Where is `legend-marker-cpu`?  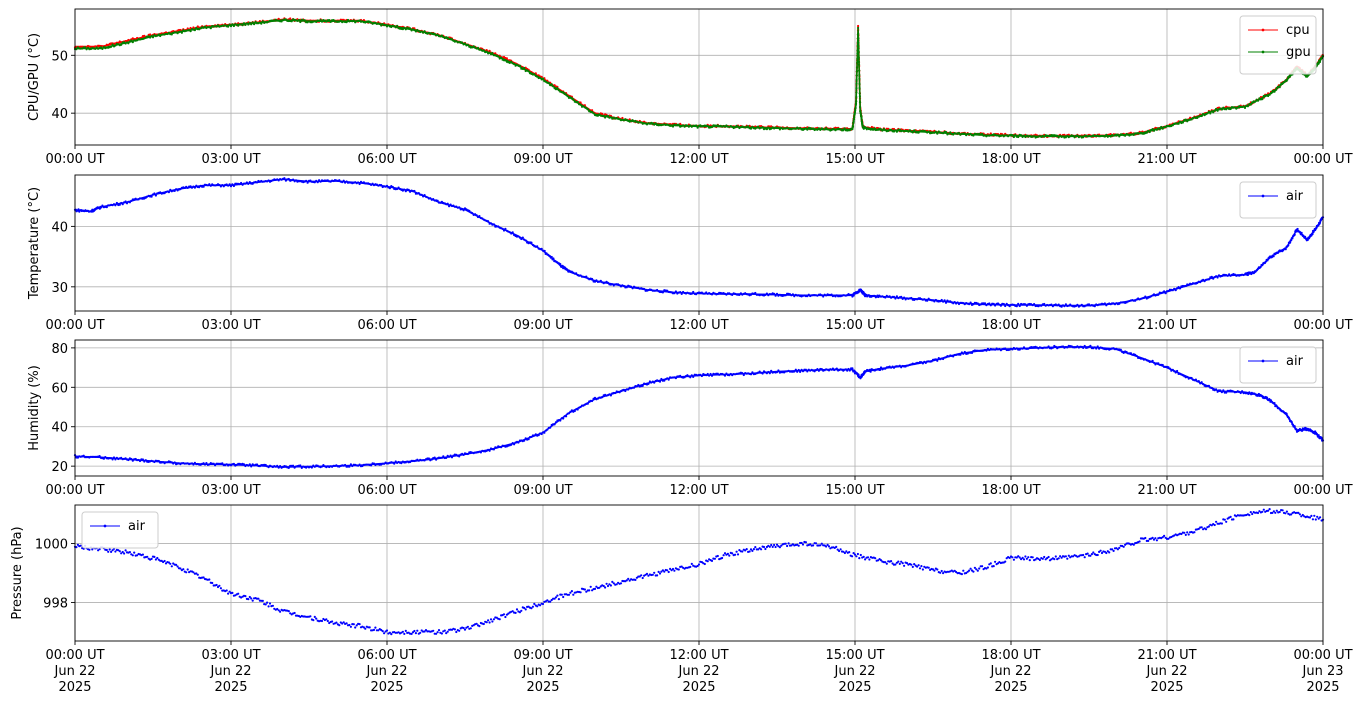 legend-marker-cpu is located at coordinates (1263, 30).